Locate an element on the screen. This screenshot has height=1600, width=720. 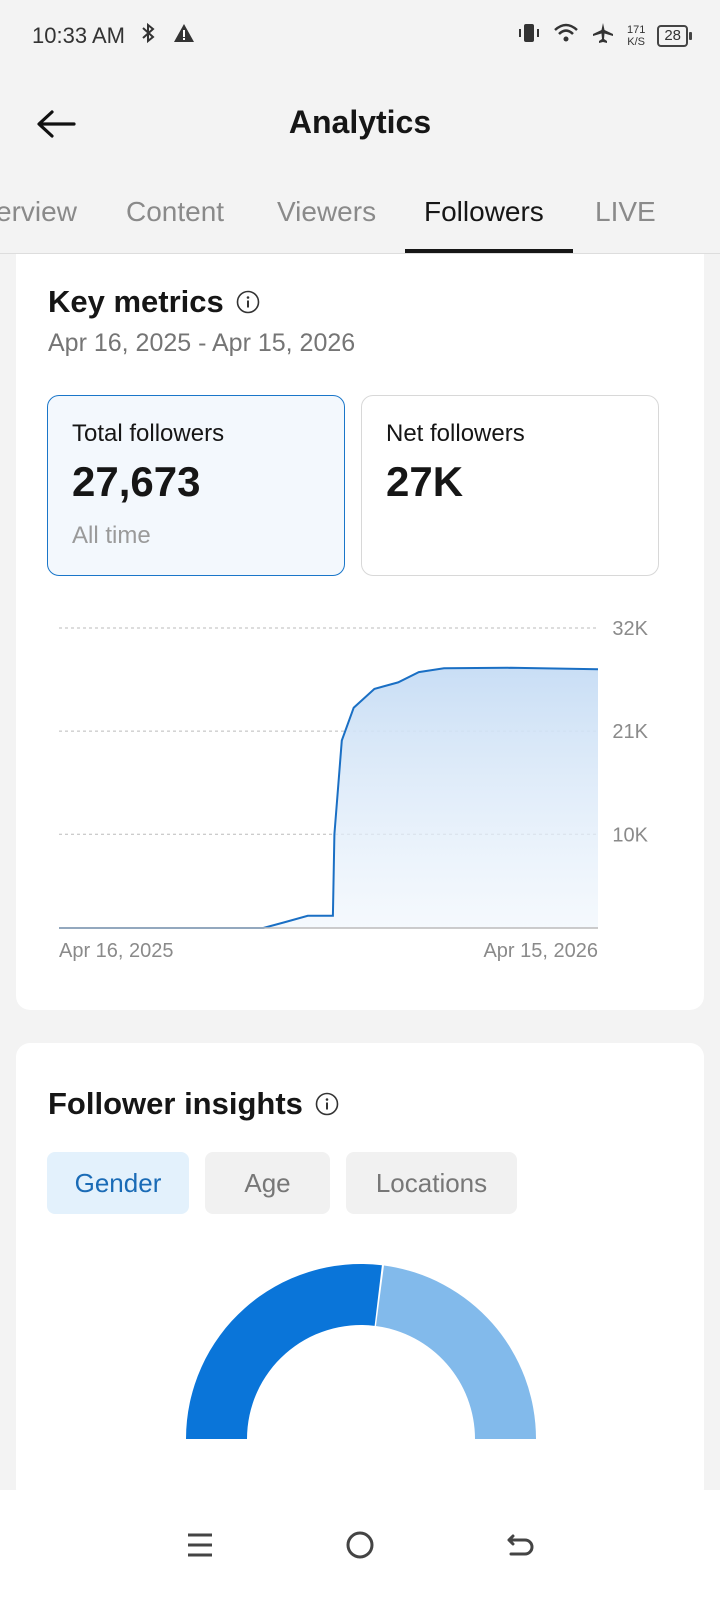
gender-donut-chart is located at coordinates (361, 1351).